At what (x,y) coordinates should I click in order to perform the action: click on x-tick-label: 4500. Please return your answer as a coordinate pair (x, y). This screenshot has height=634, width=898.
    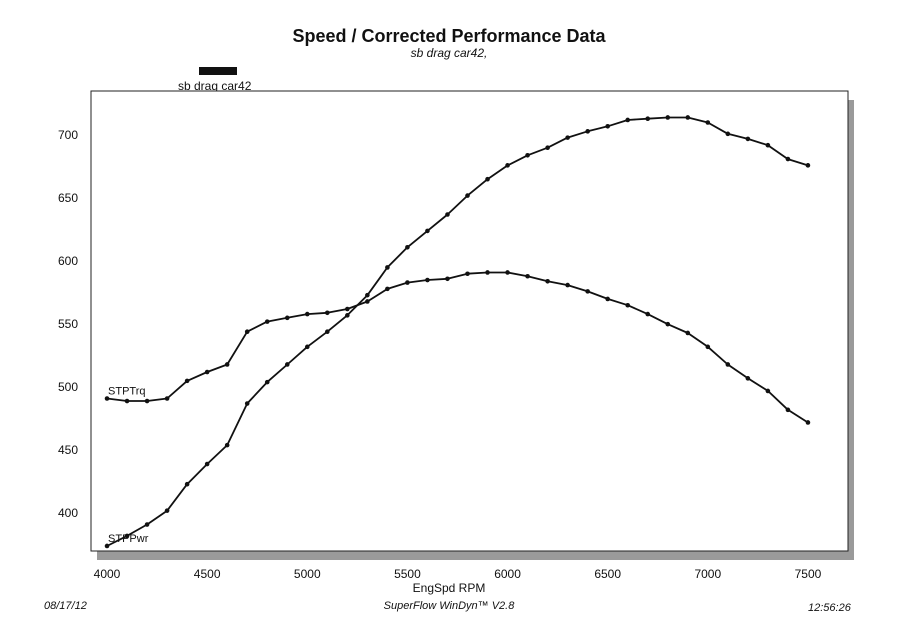
    Looking at the image, I should click on (207, 574).